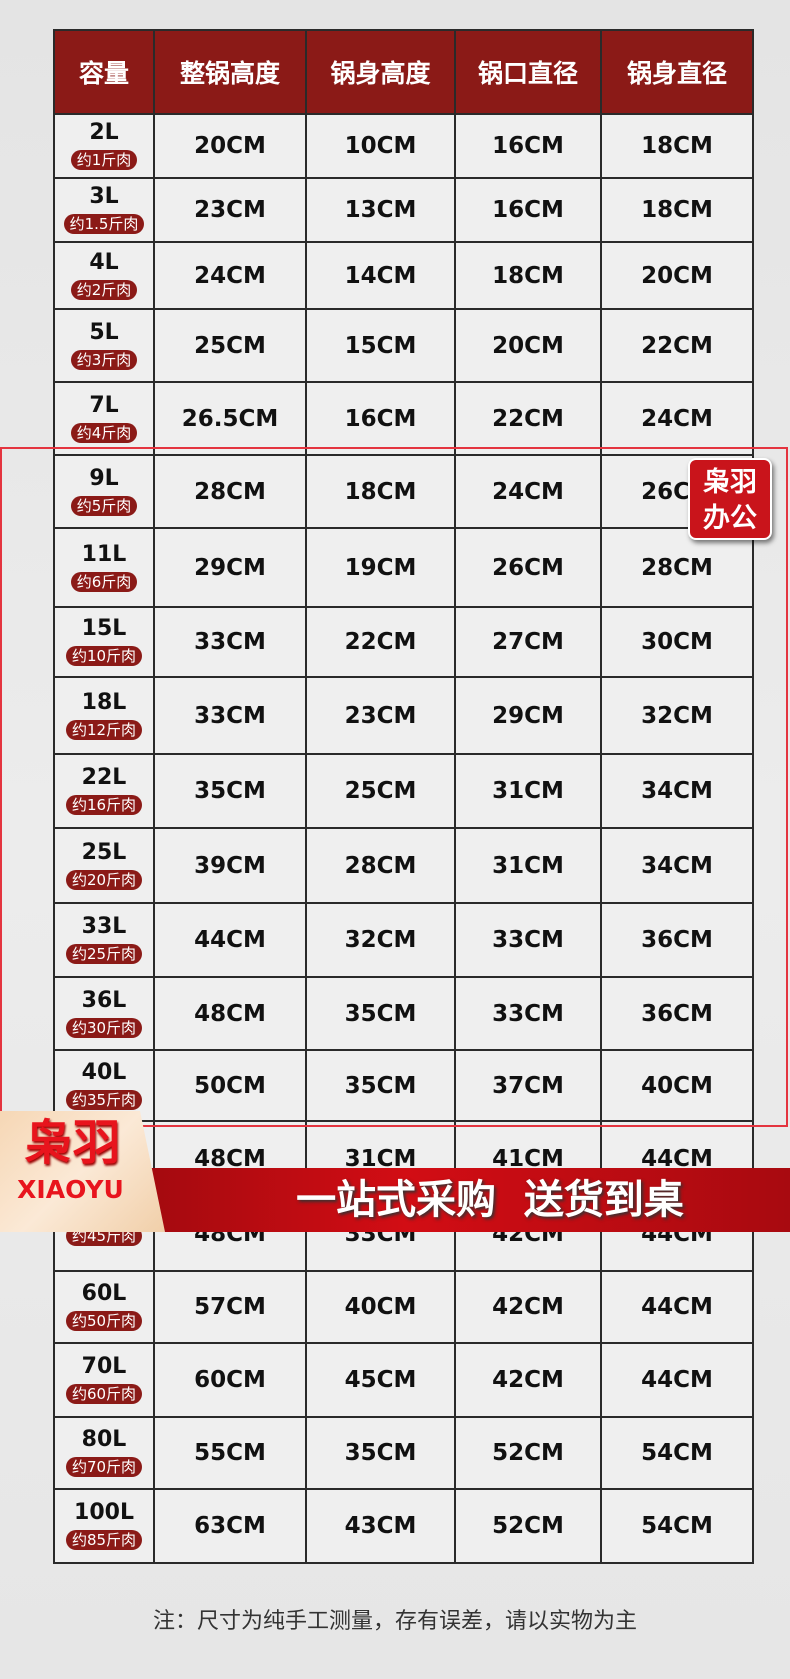  I want to click on capacity-cell: 40L 约35斤肉, so click(104, 1085).